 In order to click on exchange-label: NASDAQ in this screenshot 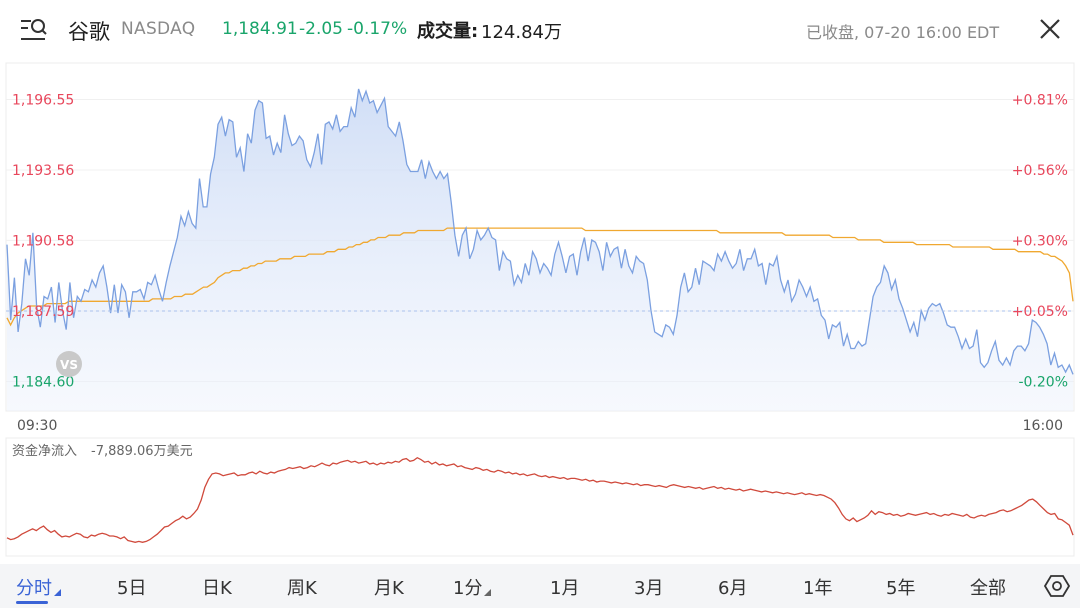, I will do `click(158, 29)`.